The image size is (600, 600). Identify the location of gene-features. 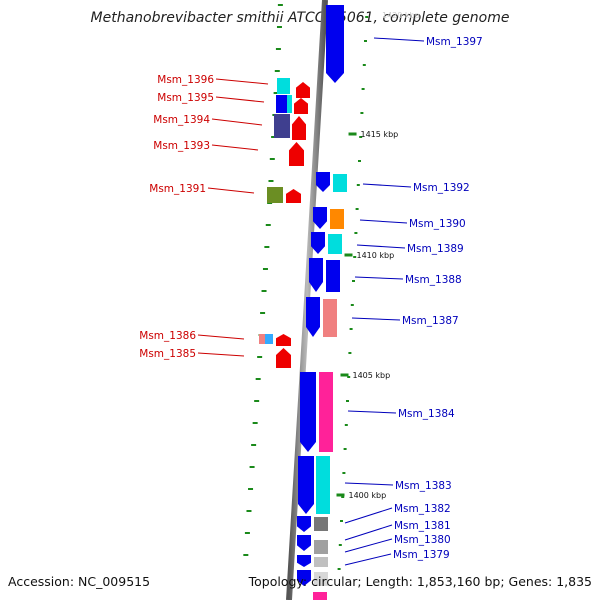
(303, 302).